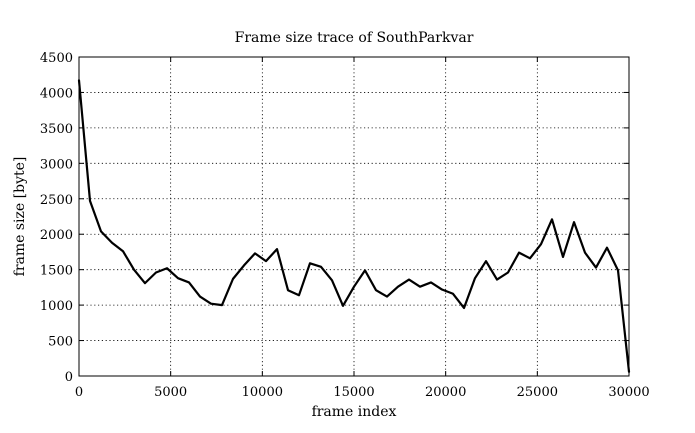 This screenshot has width=695, height=433. Describe the element at coordinates (69, 377) in the screenshot. I see `y-tick-label: 0` at that location.